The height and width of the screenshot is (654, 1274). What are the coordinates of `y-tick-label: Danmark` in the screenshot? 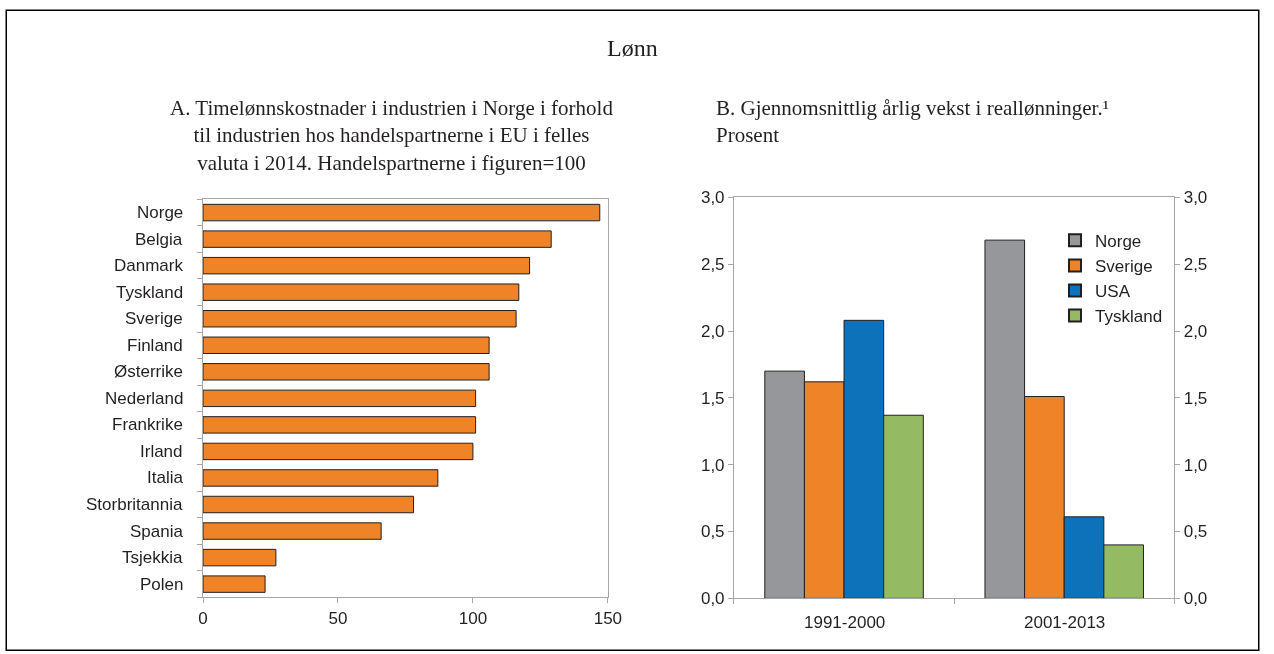 It's located at (149, 265).